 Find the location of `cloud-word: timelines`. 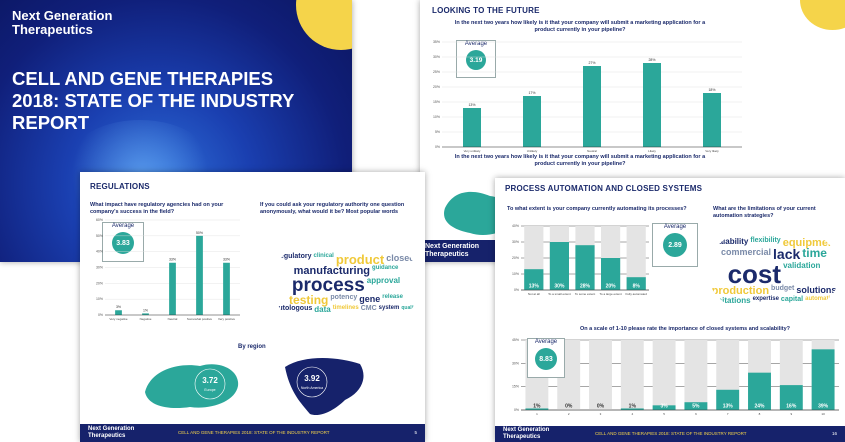

cloud-word: timelines is located at coordinates (345, 308).